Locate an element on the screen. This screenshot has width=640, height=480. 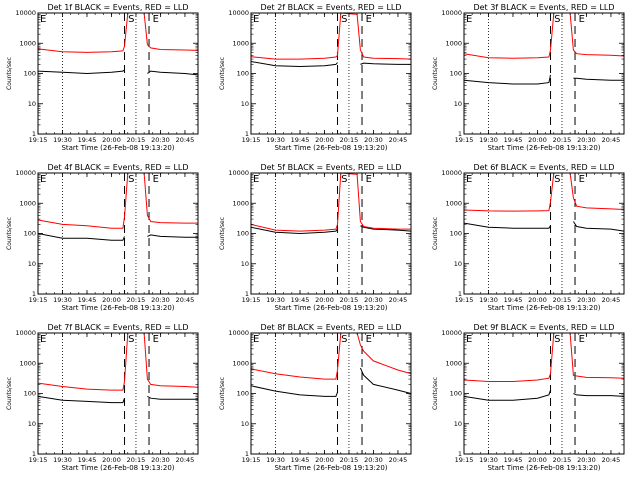
panel-title: Det 7f BLACK = Events, RED = LLD is located at coordinates (117, 327).